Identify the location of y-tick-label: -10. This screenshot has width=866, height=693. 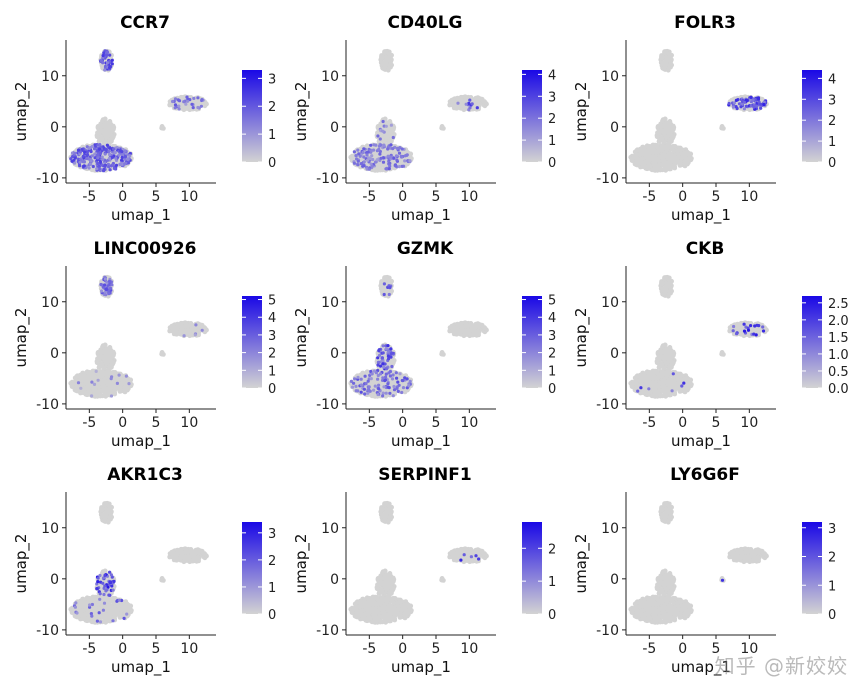
(327, 179).